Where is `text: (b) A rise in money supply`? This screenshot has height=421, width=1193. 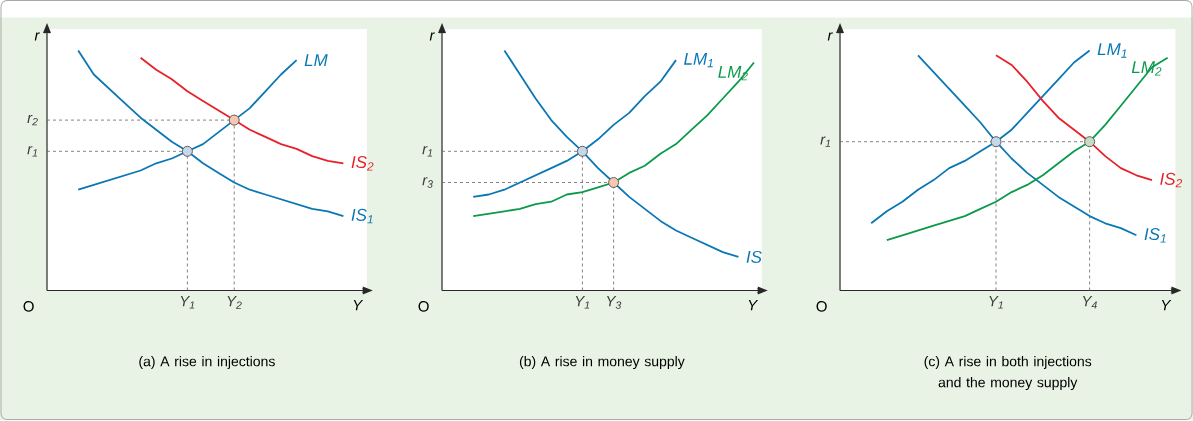
text: (b) A rise in money supply is located at coordinates (602, 363).